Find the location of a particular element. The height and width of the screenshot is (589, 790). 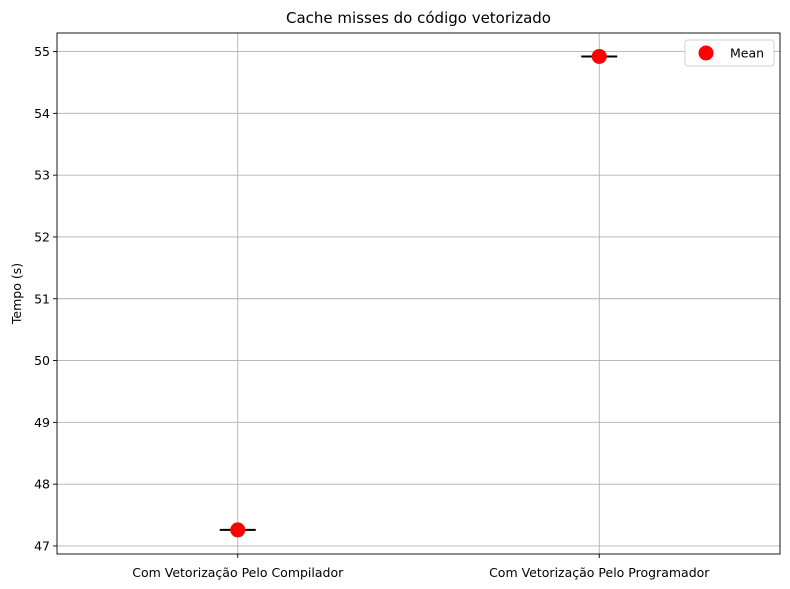

y-tick-label: 48 is located at coordinates (42, 484).